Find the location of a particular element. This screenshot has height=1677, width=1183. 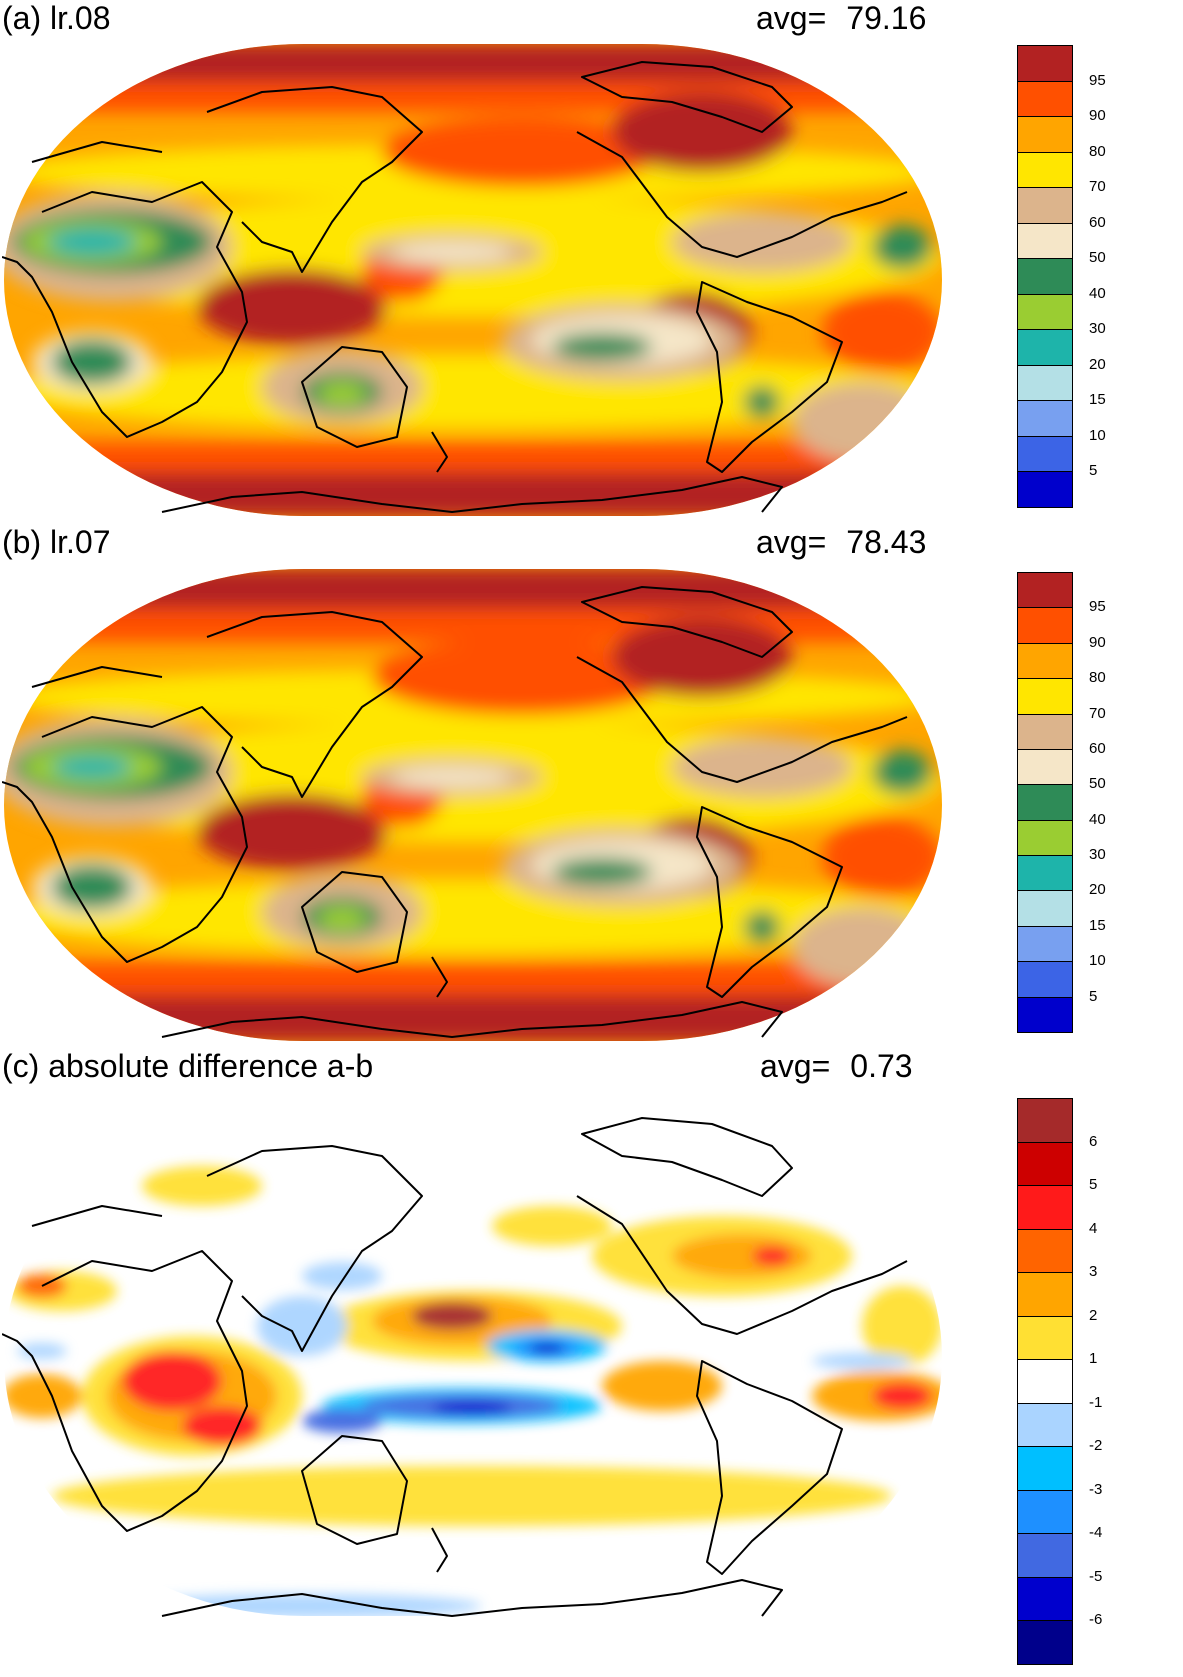

colorbar-label: -3 is located at coordinates (1096, 1489).